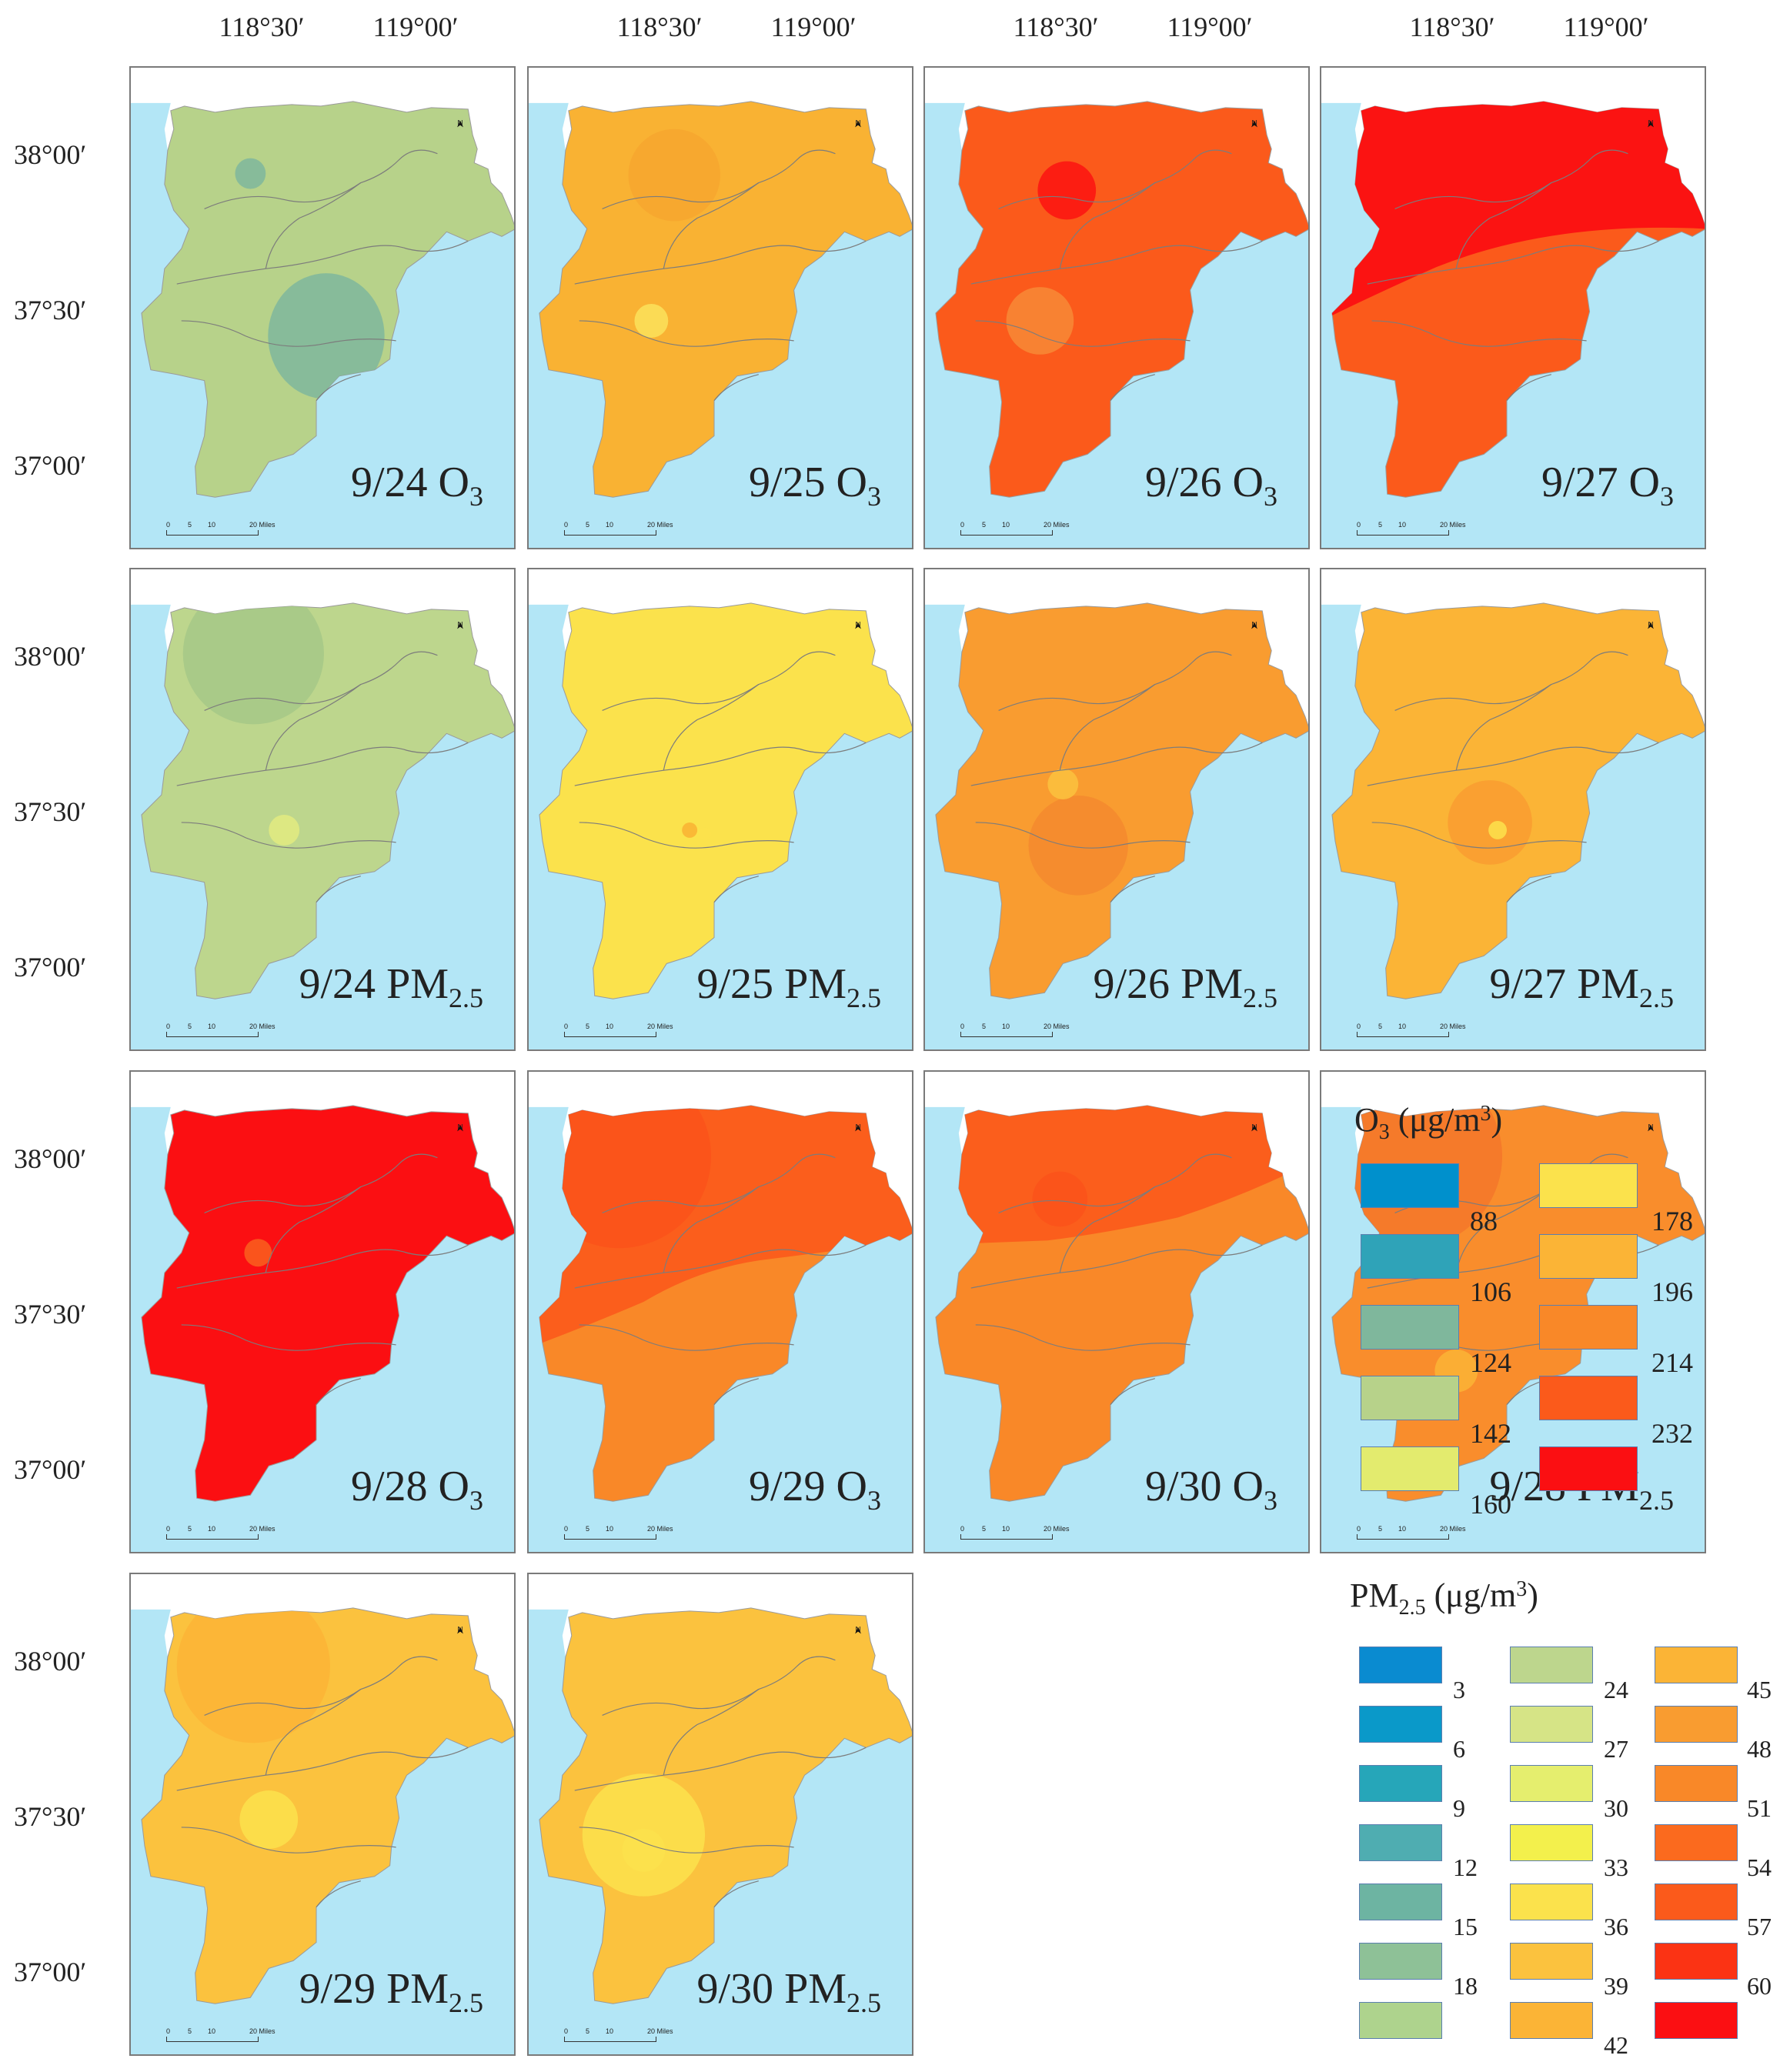 The height and width of the screenshot is (2072, 1790). Describe the element at coordinates (322, 307) in the screenshot. I see `map-panel: N 0 5 10 20 Miles 9/24 O3` at that location.